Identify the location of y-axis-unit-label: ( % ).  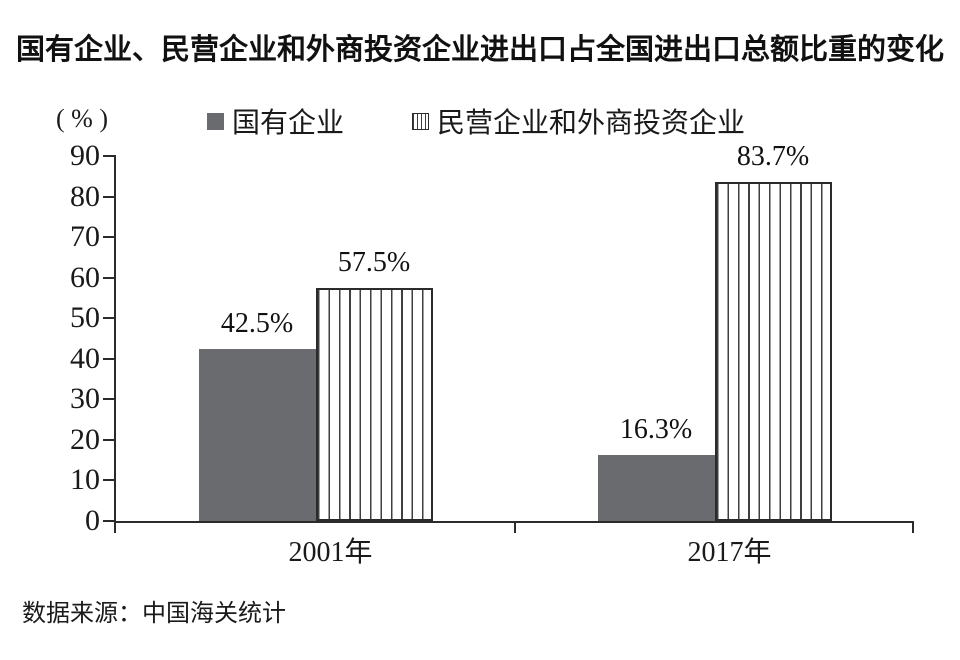
(82, 118).